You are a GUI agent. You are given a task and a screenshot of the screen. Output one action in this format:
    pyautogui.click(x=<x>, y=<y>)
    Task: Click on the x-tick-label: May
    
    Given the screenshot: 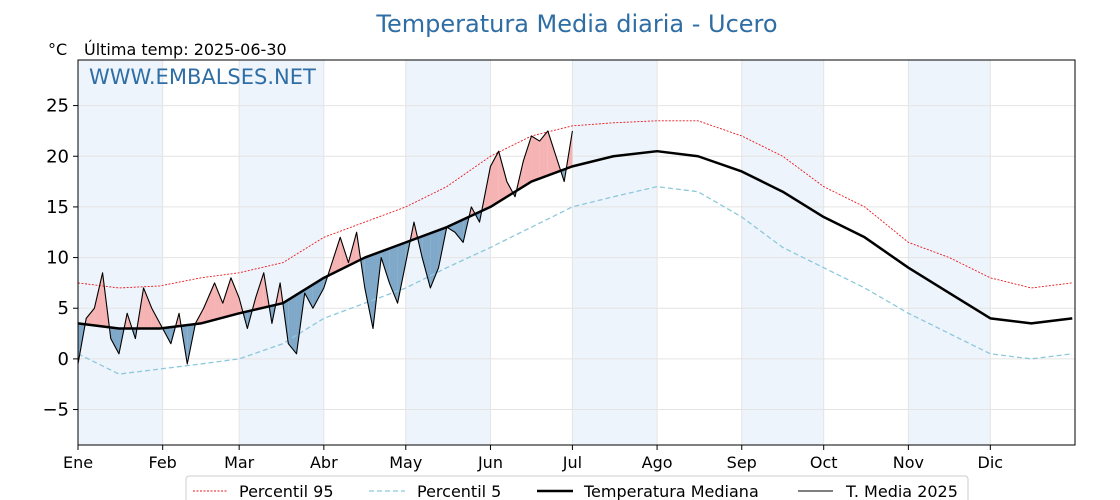 What is the action you would take?
    pyautogui.click(x=405, y=462)
    